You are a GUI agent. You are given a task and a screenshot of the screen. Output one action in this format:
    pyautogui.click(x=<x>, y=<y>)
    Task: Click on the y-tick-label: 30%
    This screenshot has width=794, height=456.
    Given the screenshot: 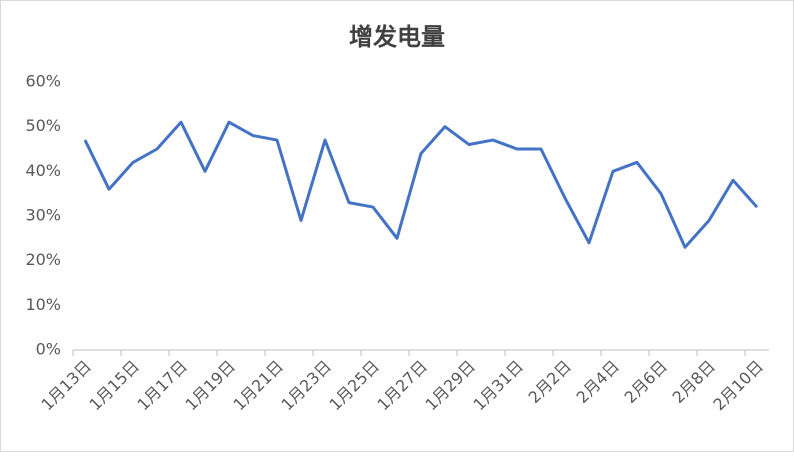 What is the action you would take?
    pyautogui.click(x=43, y=215)
    